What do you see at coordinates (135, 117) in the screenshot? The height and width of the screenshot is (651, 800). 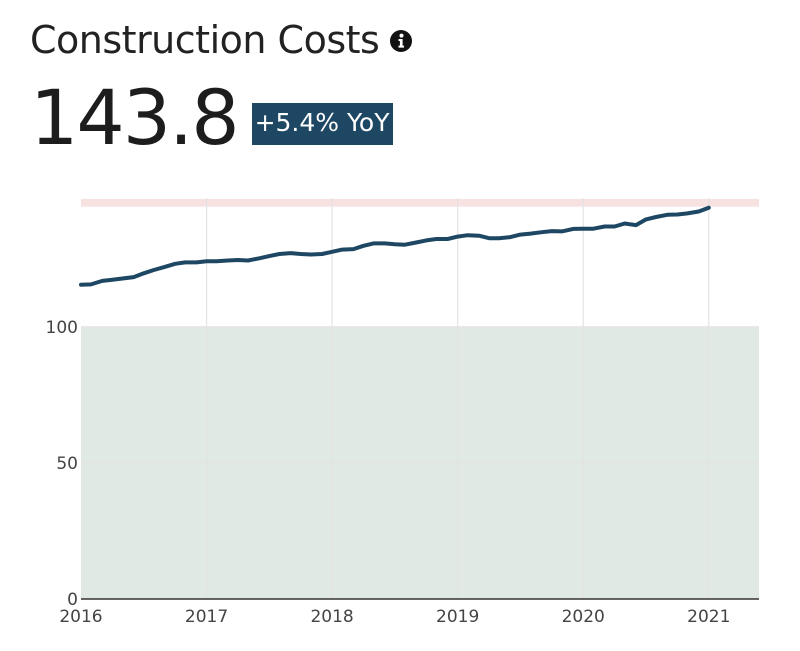 I see `current-value: 143.8` at bounding box center [135, 117].